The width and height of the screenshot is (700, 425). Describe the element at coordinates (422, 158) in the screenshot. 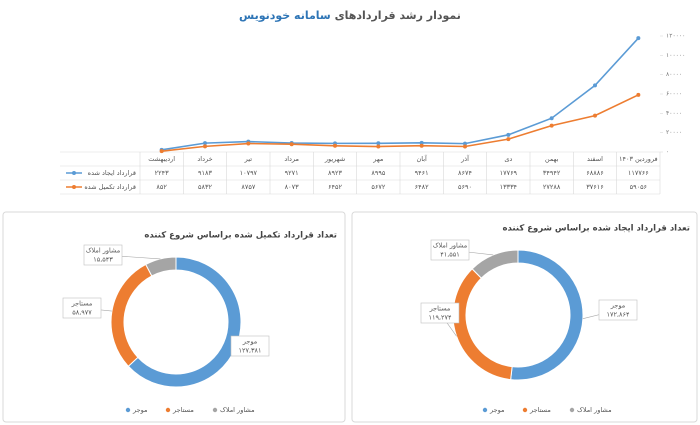

I see `x-tick-label: آبان` at that location.